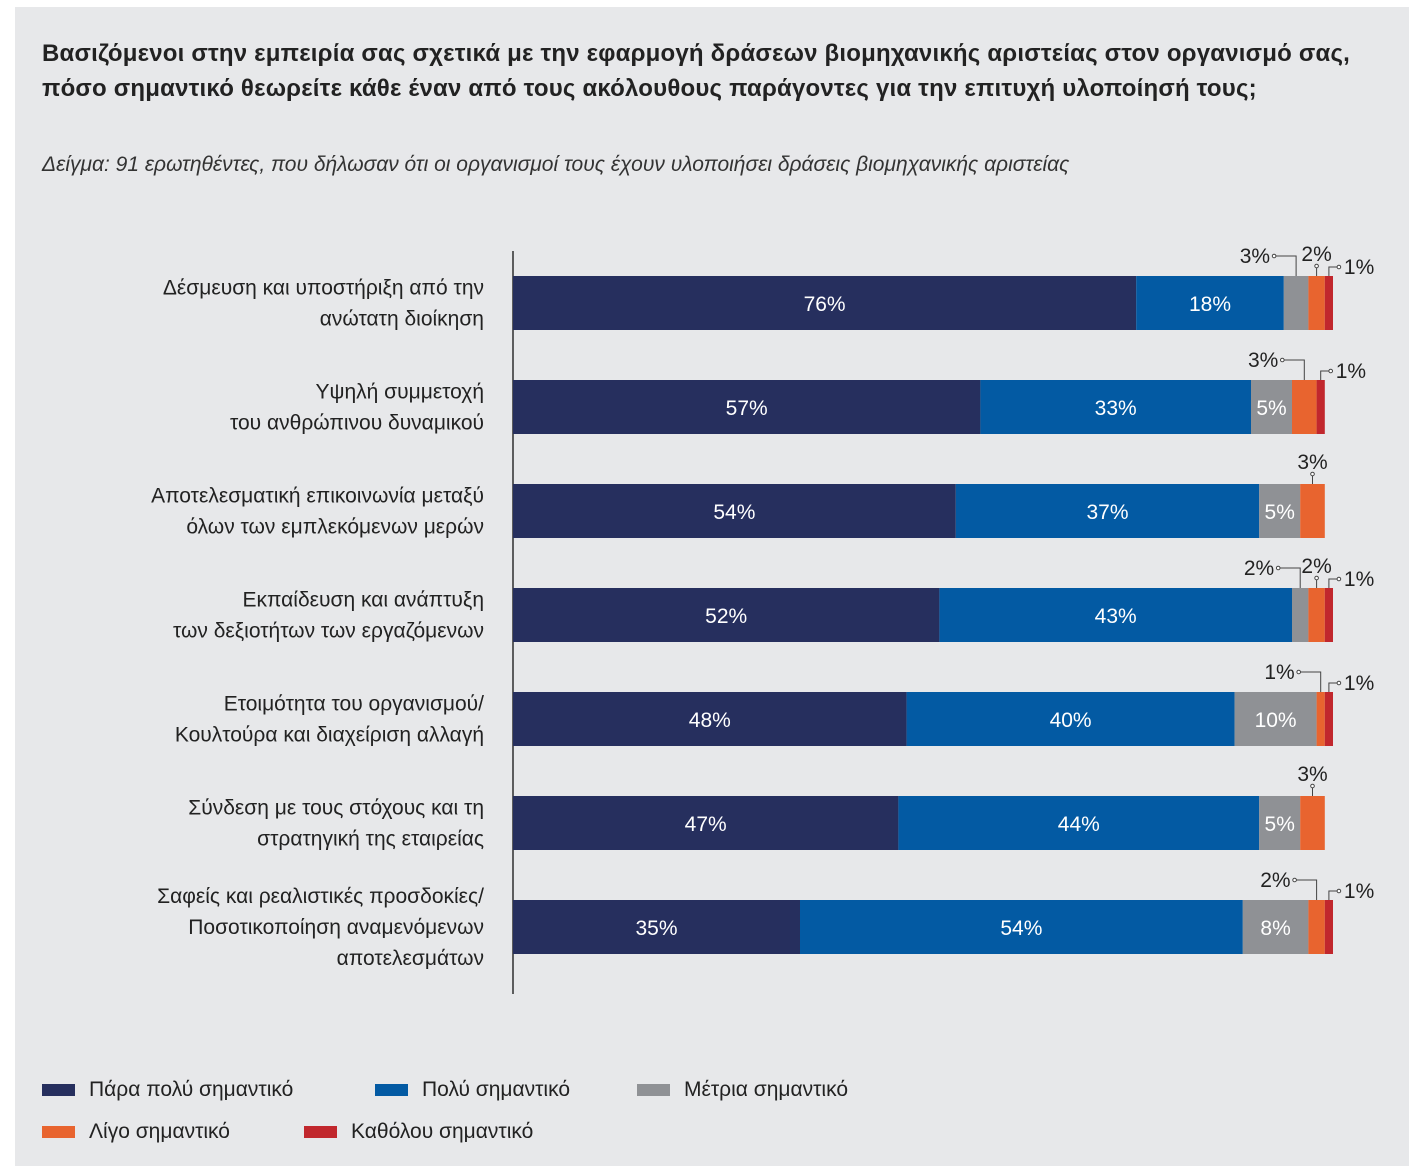 This screenshot has width=1420, height=1166. Describe the element at coordinates (766, 1089) in the screenshot. I see `legend-label-moderate: Μέτρια σημαντικό` at that location.